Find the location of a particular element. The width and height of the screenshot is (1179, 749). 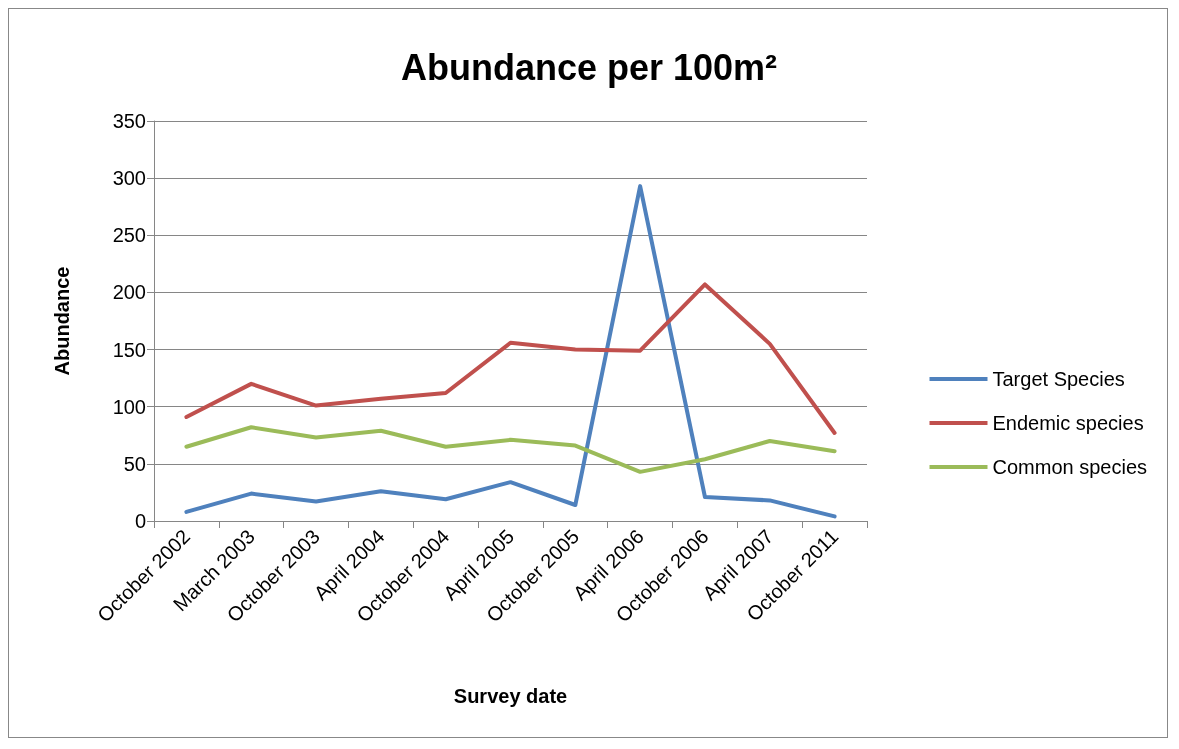

y-tick-label: 150 is located at coordinates (129, 349).